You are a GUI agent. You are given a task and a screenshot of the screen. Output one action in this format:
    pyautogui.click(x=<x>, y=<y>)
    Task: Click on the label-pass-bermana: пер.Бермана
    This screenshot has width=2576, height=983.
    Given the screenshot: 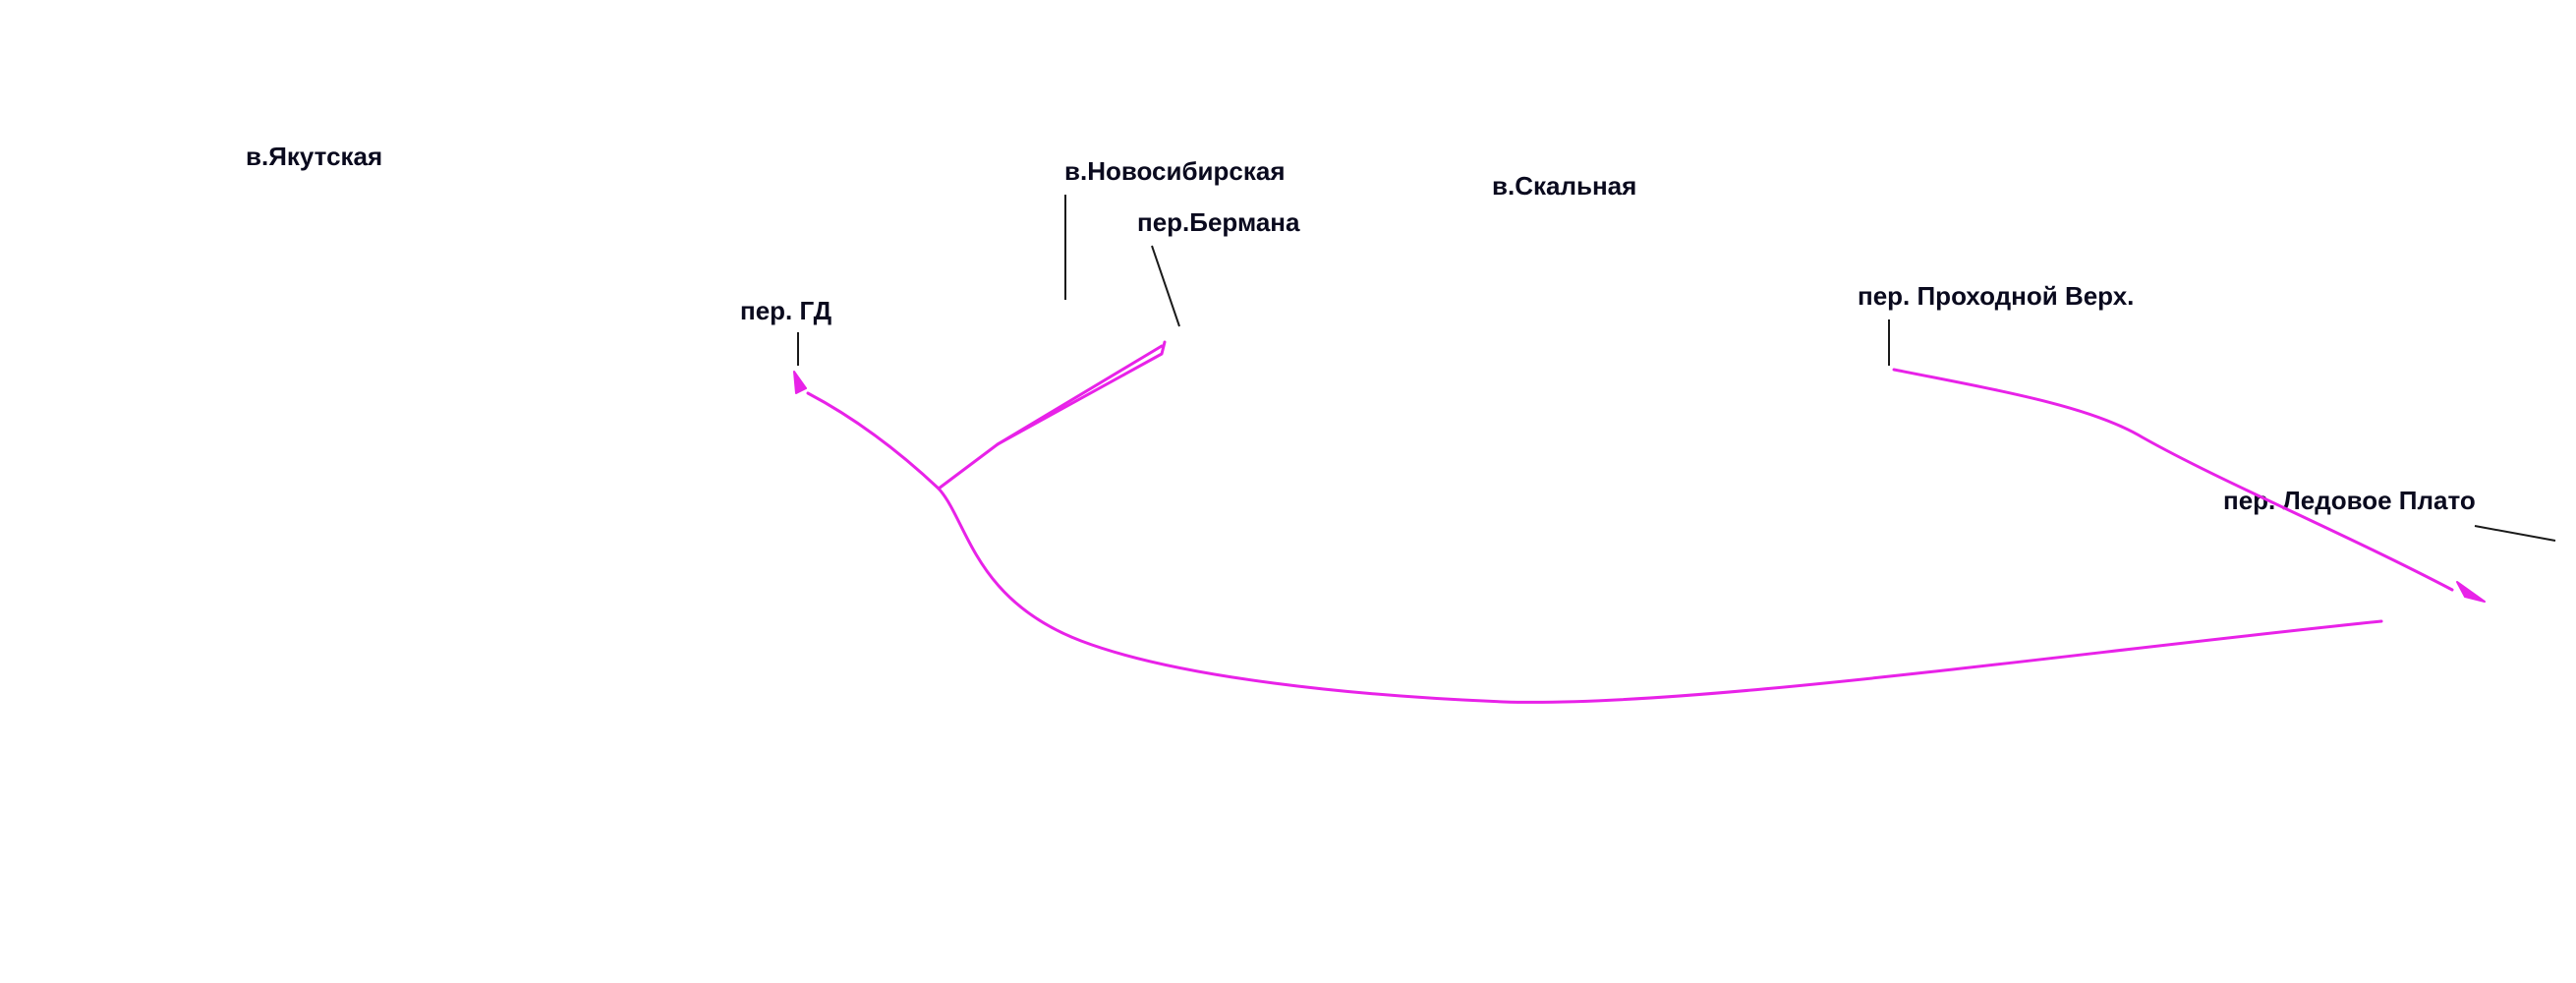 What is the action you would take?
    pyautogui.click(x=1219, y=222)
    